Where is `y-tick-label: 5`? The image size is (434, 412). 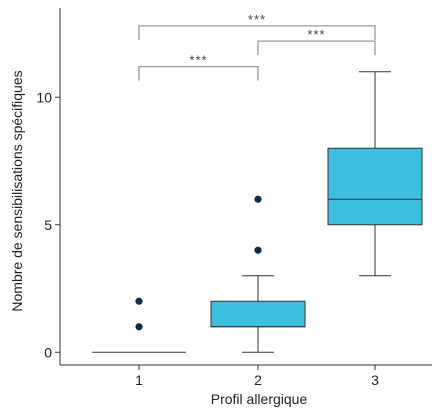 y-tick-label: 5 is located at coordinates (48, 225).